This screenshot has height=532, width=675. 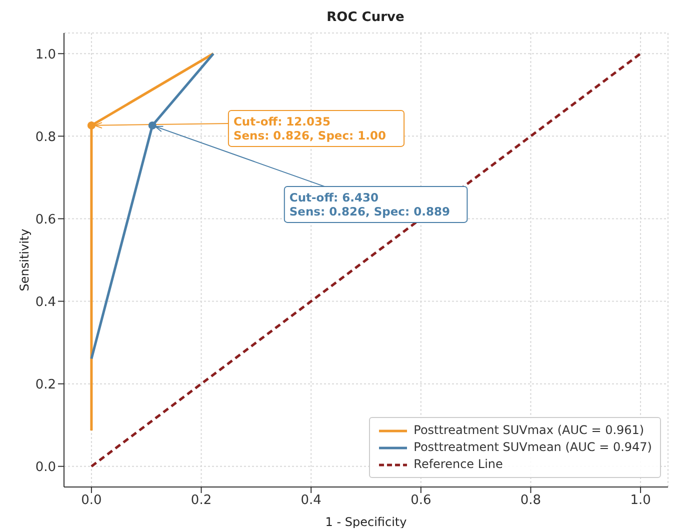 What do you see at coordinates (533, 447) in the screenshot?
I see `legend-label: Posttreatment SUVmean (AUC = 0.947)` at bounding box center [533, 447].